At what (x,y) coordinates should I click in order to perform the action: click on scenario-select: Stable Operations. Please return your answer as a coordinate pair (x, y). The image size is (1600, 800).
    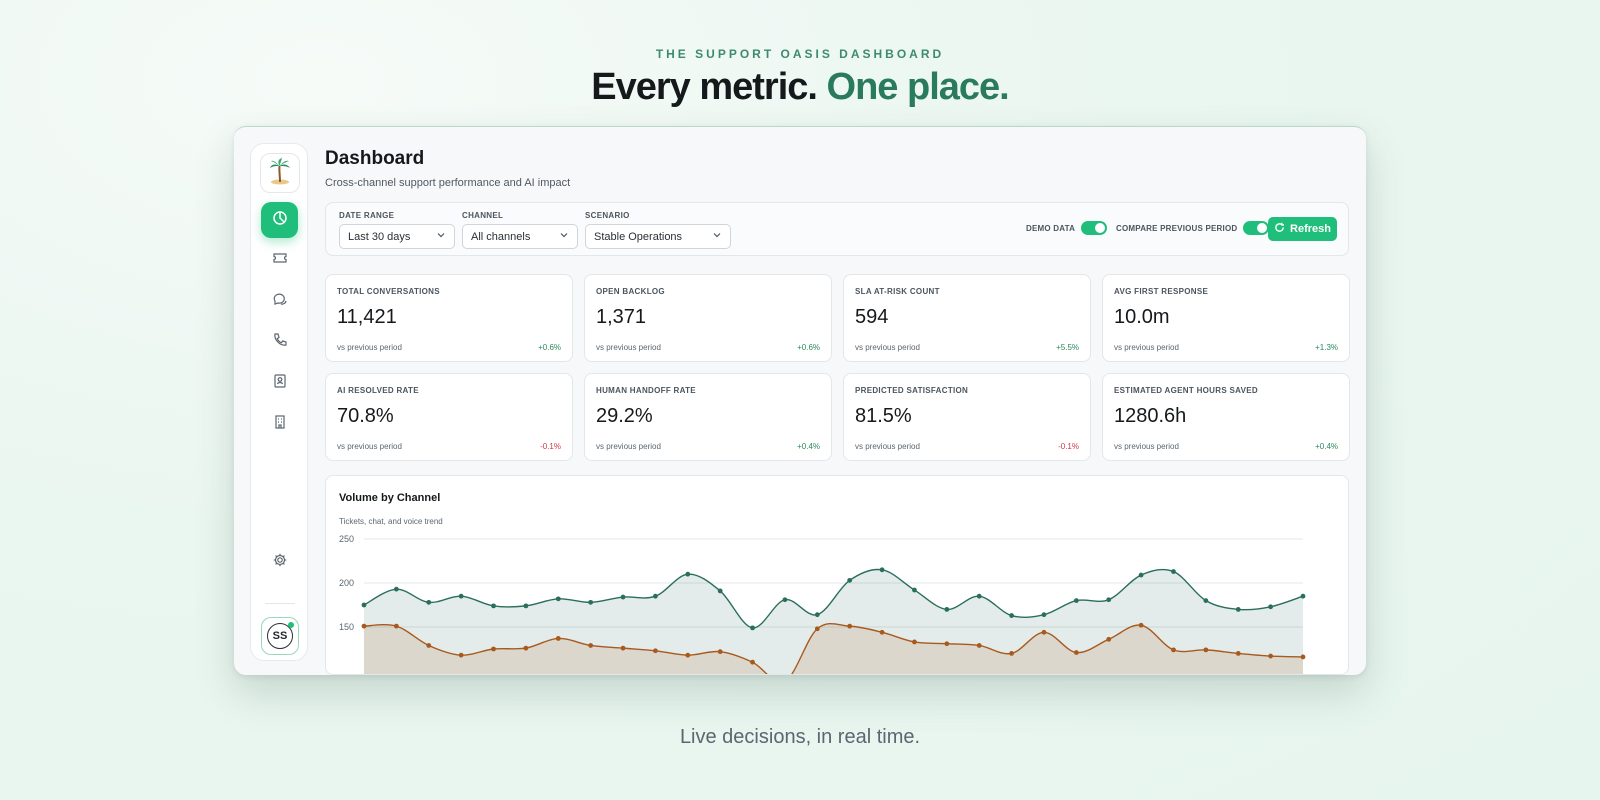
    Looking at the image, I should click on (658, 236).